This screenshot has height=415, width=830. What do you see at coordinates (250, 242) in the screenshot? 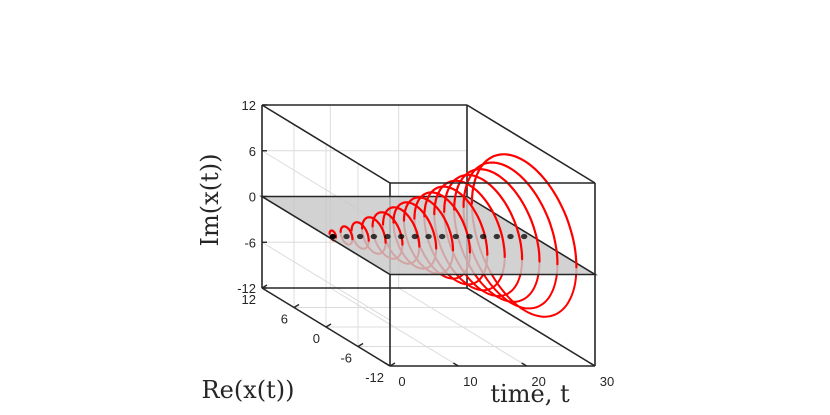
I see `tick-label-im-1: -6` at bounding box center [250, 242].